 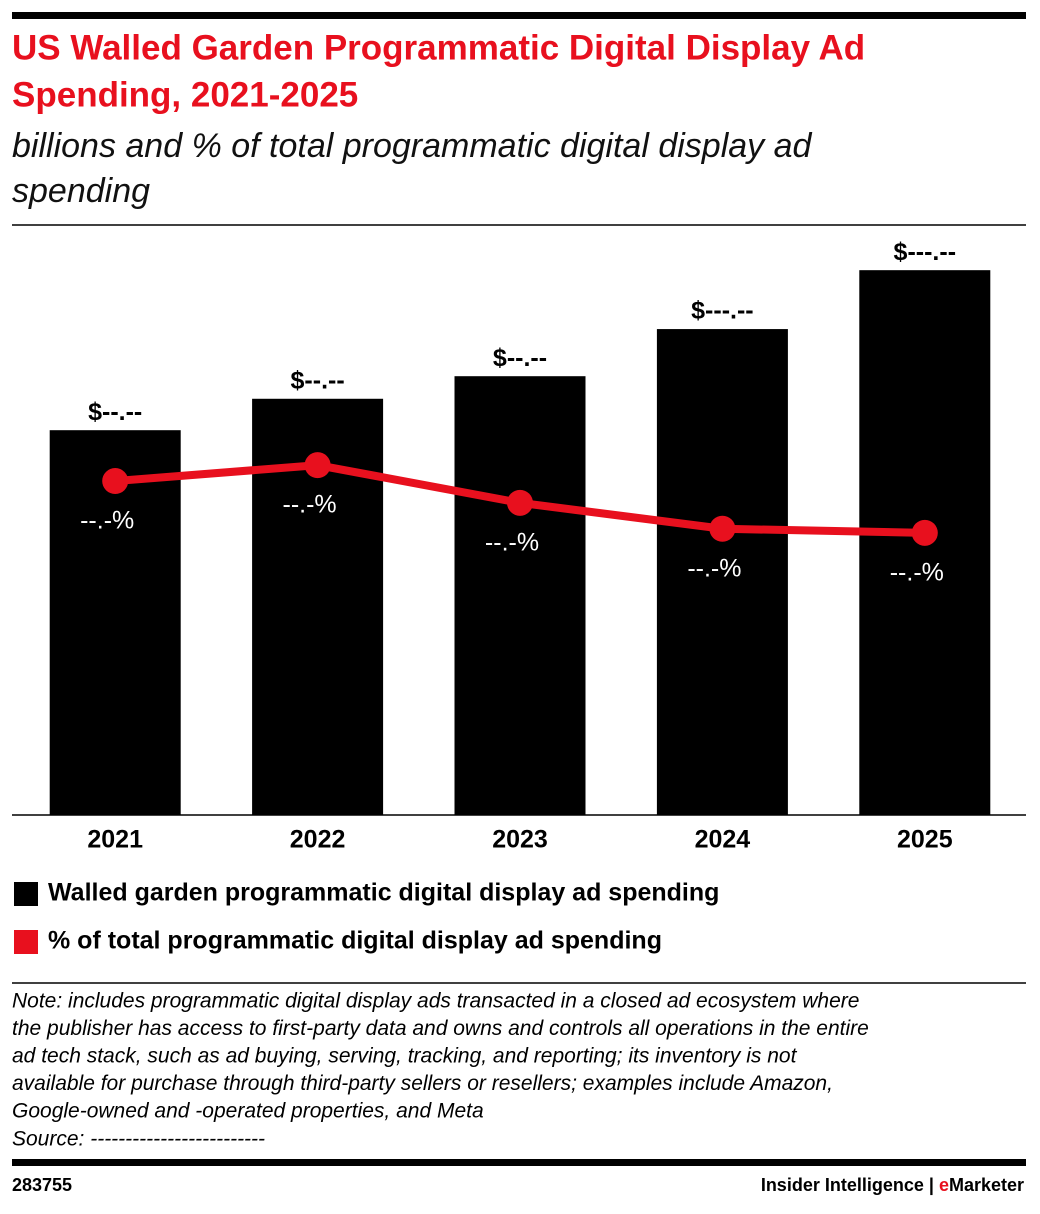 What do you see at coordinates (519, 1162) in the screenshot?
I see `bottom-rule` at bounding box center [519, 1162].